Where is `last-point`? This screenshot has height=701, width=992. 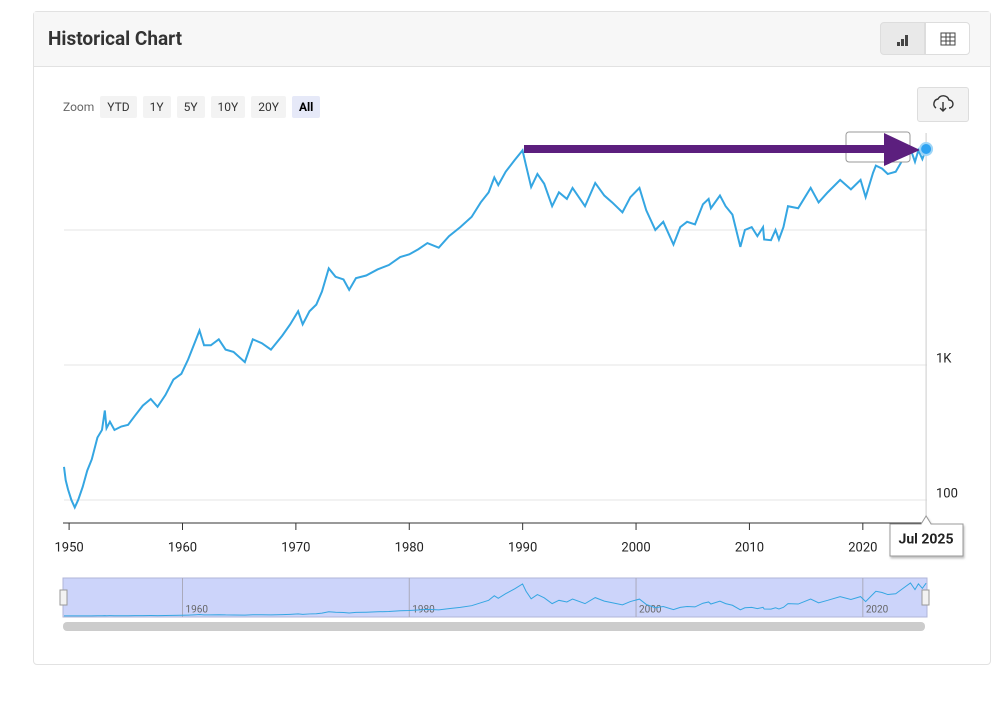
last-point is located at coordinates (926, 149).